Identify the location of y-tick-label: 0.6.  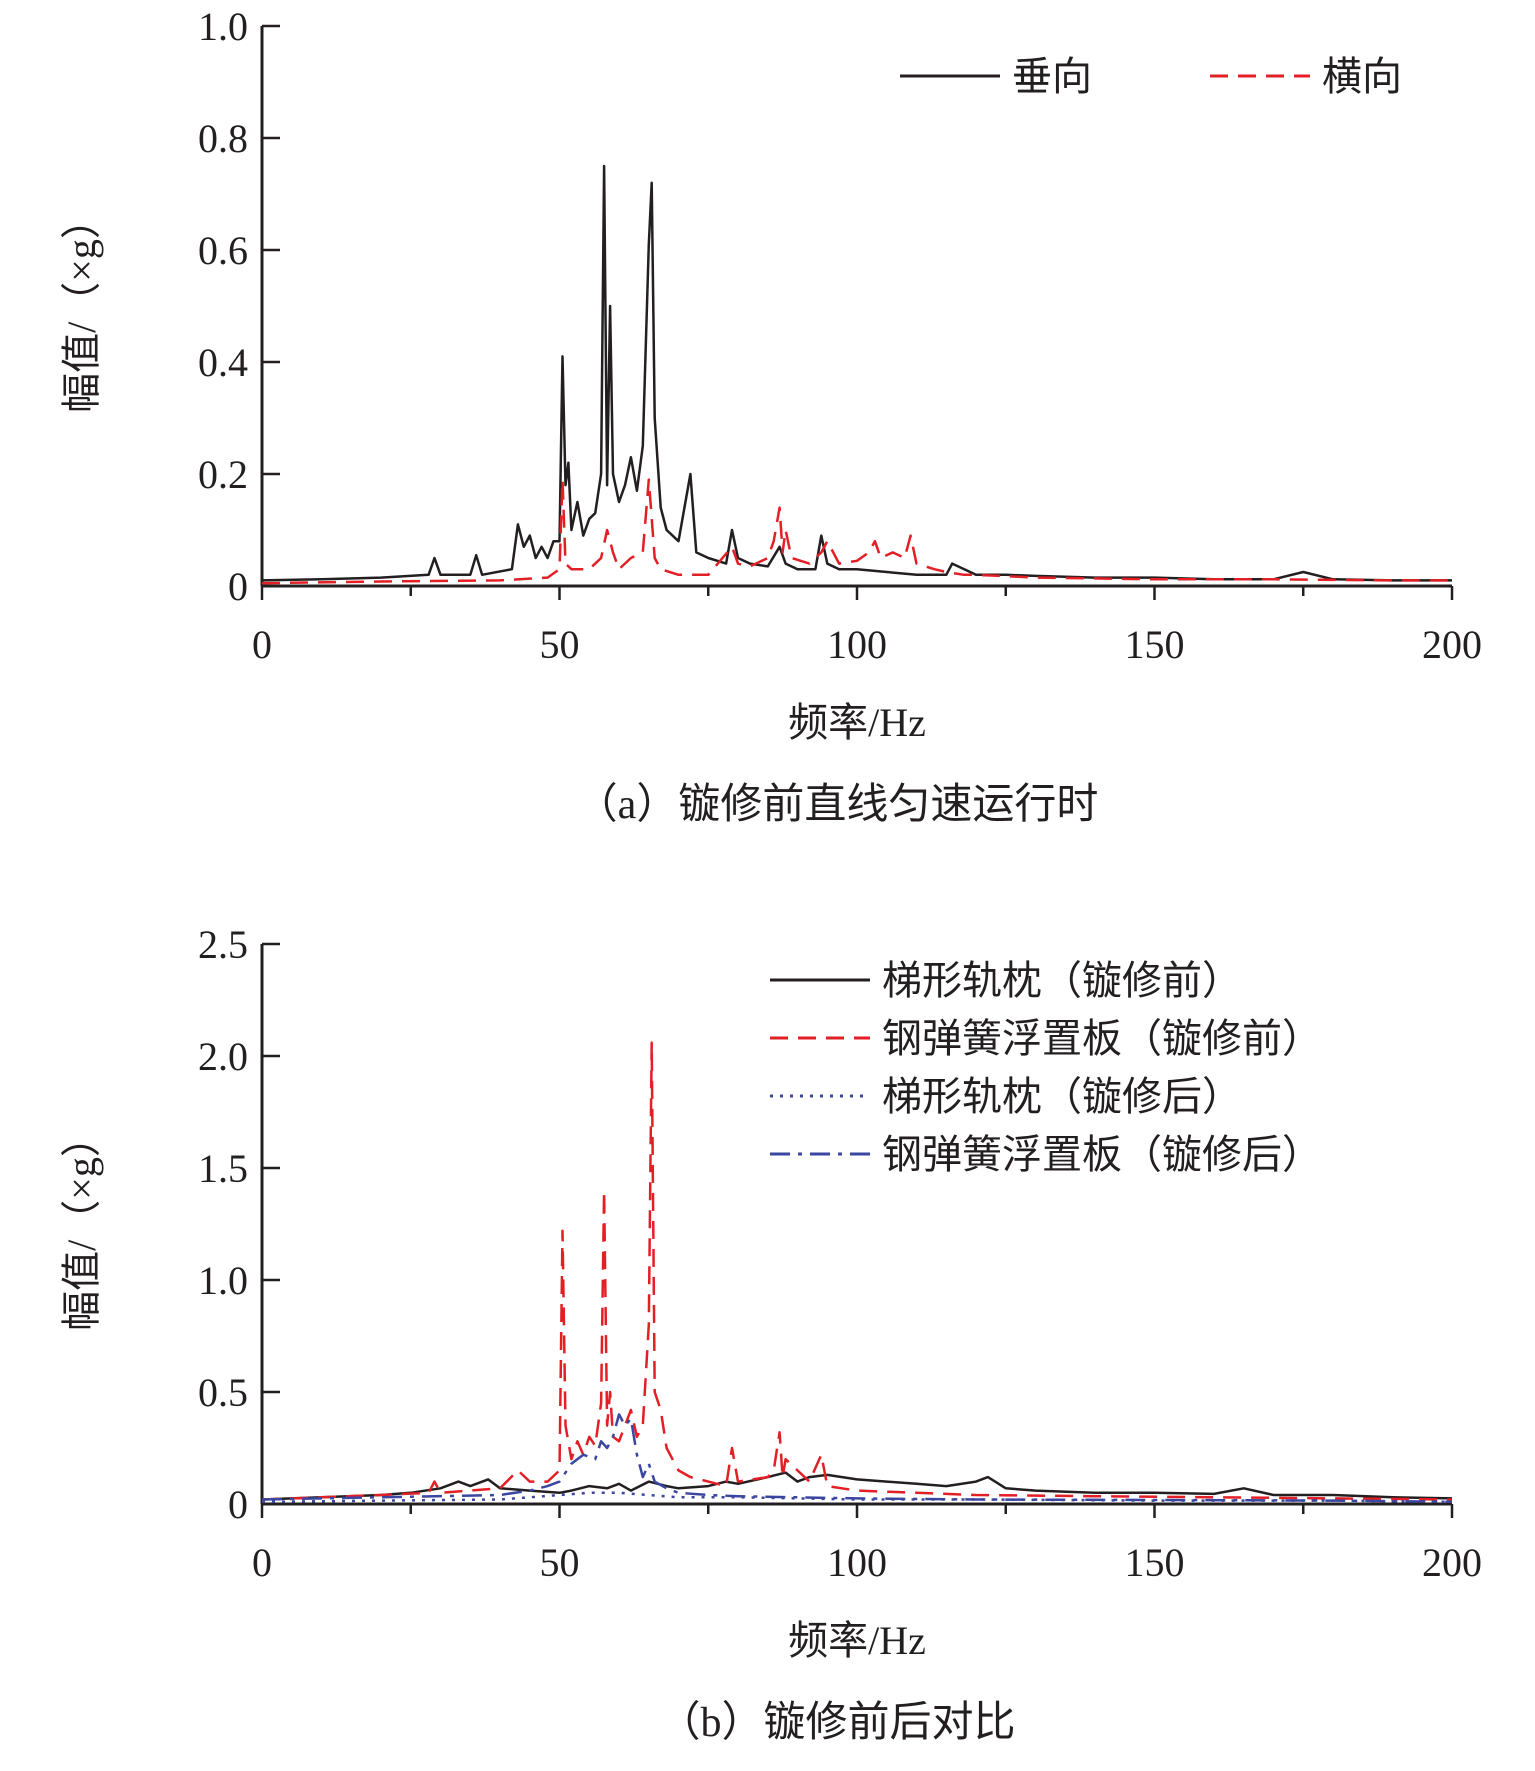
(223, 250).